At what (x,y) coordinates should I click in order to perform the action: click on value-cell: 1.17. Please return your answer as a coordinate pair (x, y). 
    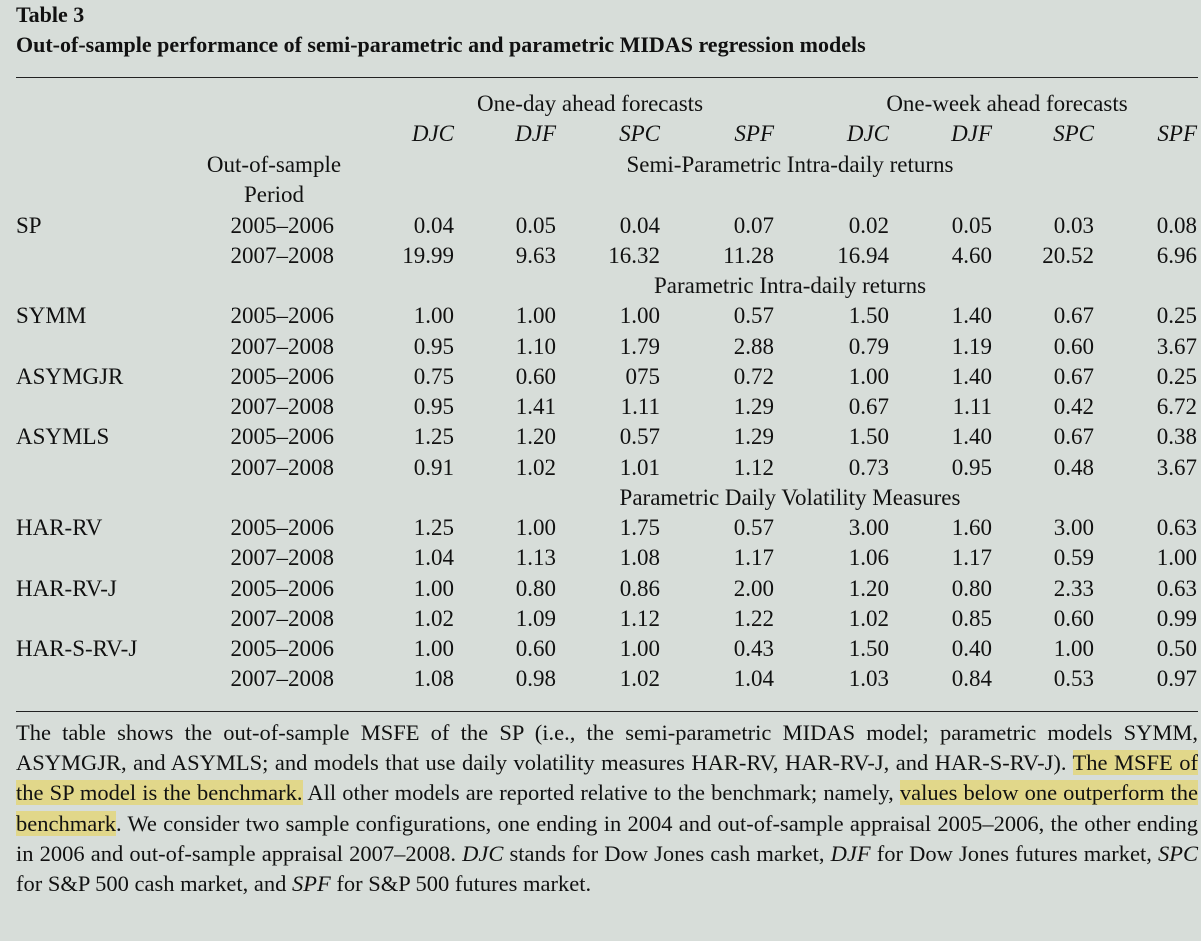
    Looking at the image, I should click on (753, 558).